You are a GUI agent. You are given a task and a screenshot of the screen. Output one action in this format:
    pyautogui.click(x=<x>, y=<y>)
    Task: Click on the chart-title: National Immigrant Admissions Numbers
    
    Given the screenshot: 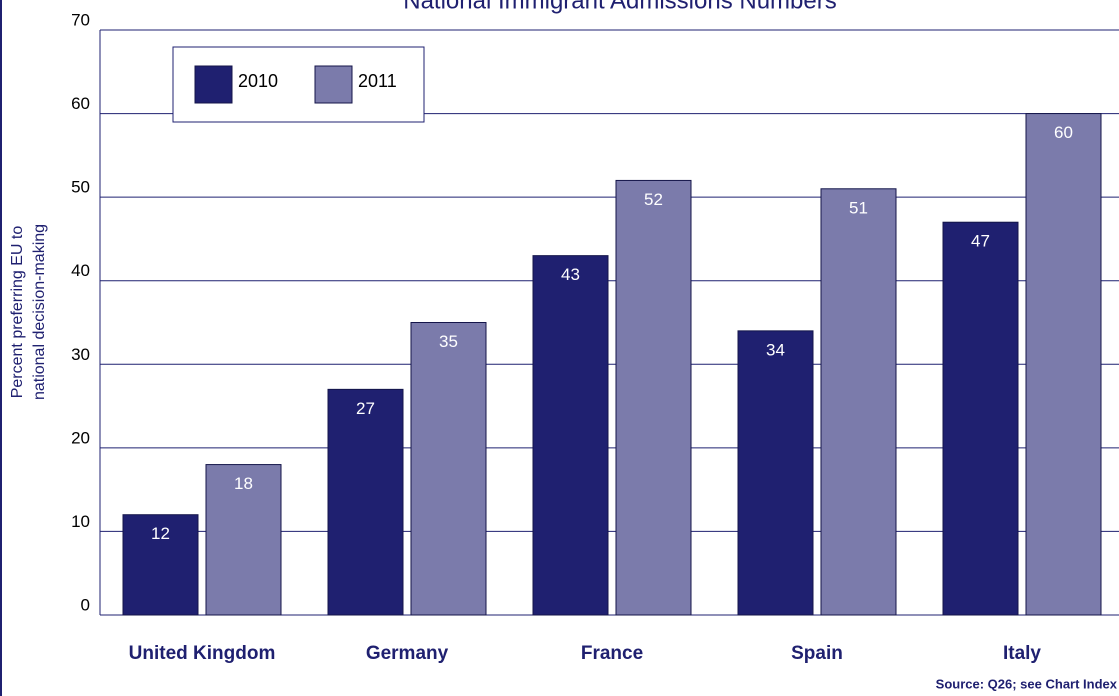 What is the action you would take?
    pyautogui.click(x=620, y=7)
    